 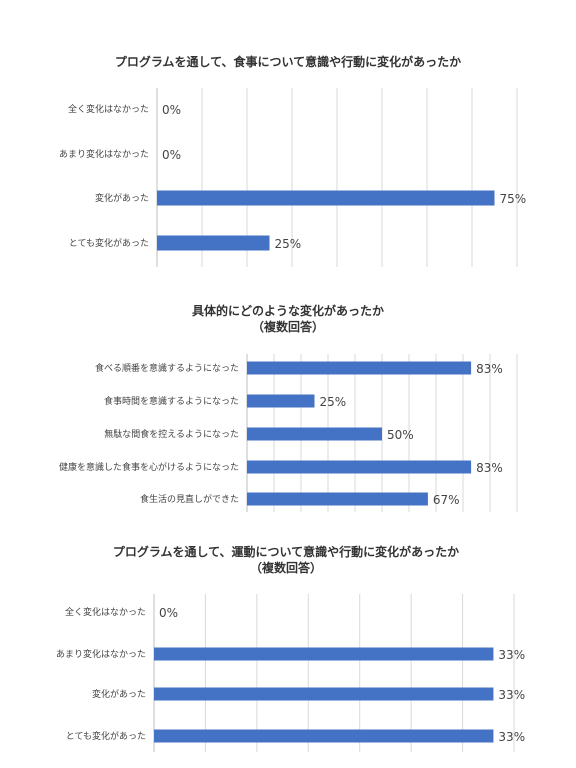 What do you see at coordinates (286, 551) in the screenshot?
I see `chart-title: プログラムを通して、運動について意識や行動に変化があったか` at bounding box center [286, 551].